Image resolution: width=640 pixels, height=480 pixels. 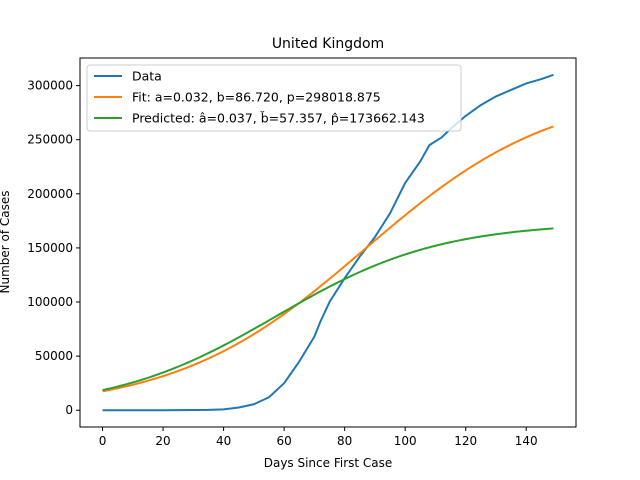 What do you see at coordinates (256, 97) in the screenshot?
I see `legend-label-1: Fit: a=0.032, b=86.720, p=298018.875` at bounding box center [256, 97].